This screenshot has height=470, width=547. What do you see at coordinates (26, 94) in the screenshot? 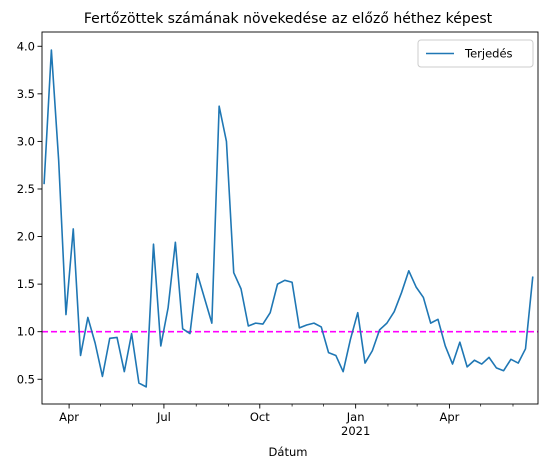
I see `y-tick-label: 3.5` at bounding box center [26, 94].